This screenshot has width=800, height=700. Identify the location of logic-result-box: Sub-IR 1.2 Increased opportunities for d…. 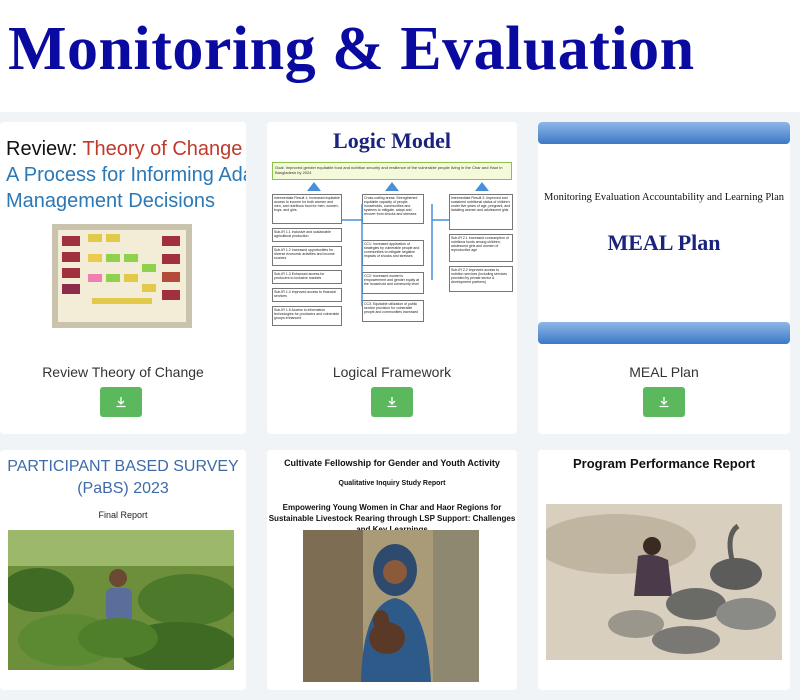
(307, 256).